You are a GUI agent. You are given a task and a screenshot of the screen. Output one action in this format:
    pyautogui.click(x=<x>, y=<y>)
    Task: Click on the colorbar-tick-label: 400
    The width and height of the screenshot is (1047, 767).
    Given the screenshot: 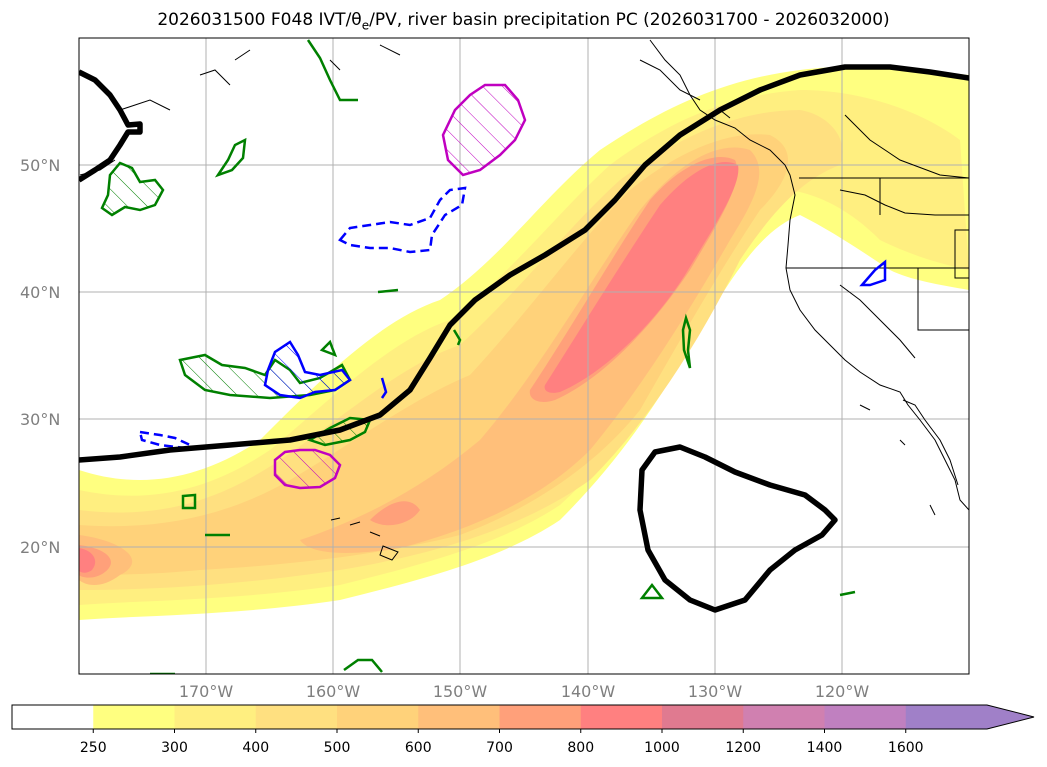 What is the action you would take?
    pyautogui.click(x=255, y=748)
    